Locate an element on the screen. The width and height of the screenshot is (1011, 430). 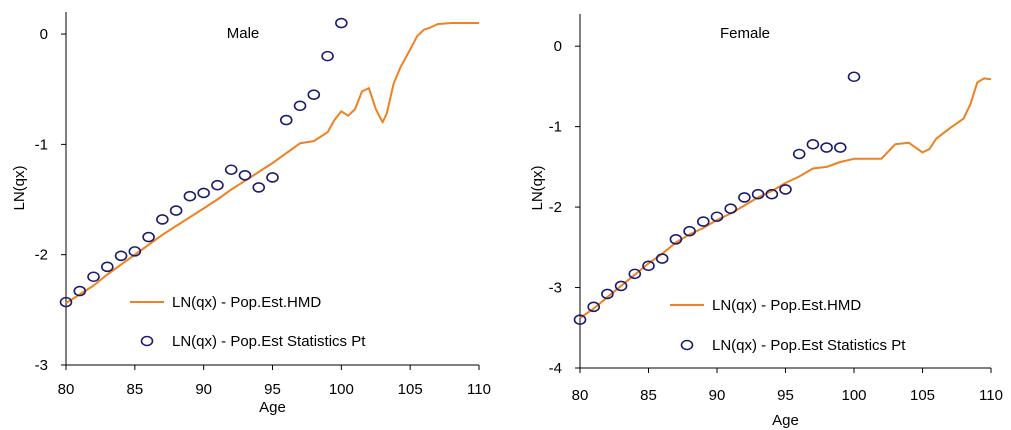
y-tick-label: -4 is located at coordinates (555, 368).